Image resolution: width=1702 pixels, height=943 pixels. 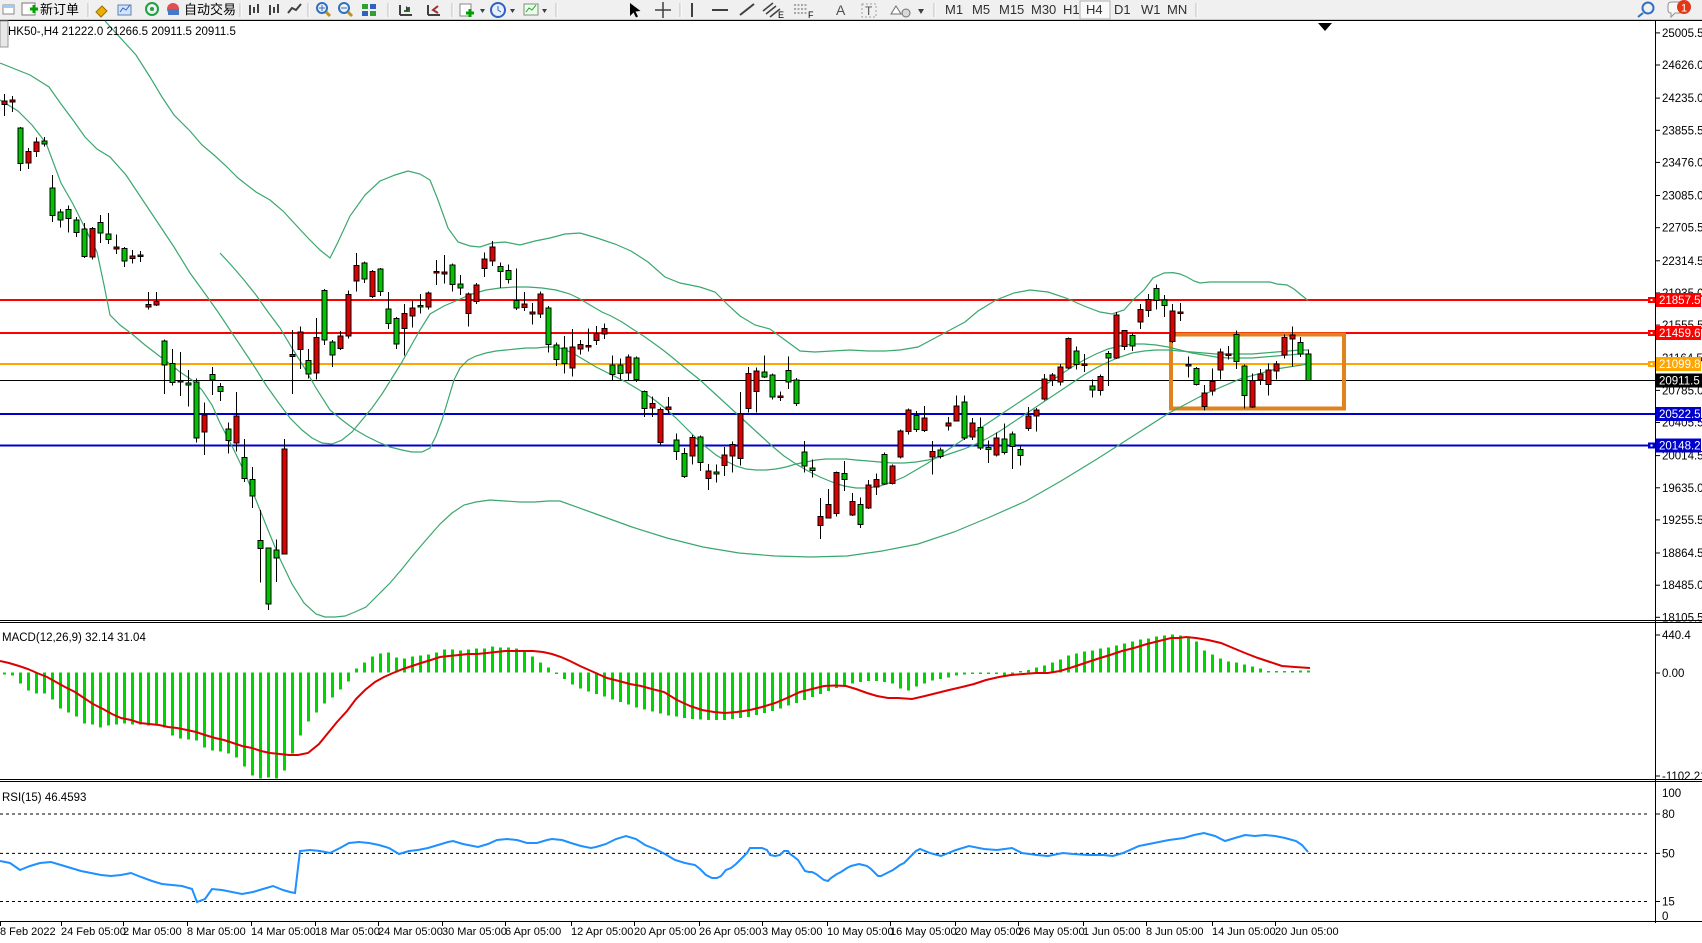 What do you see at coordinates (1679, 382) in the screenshot?
I see `svg-text: 20911.5` at bounding box center [1679, 382].